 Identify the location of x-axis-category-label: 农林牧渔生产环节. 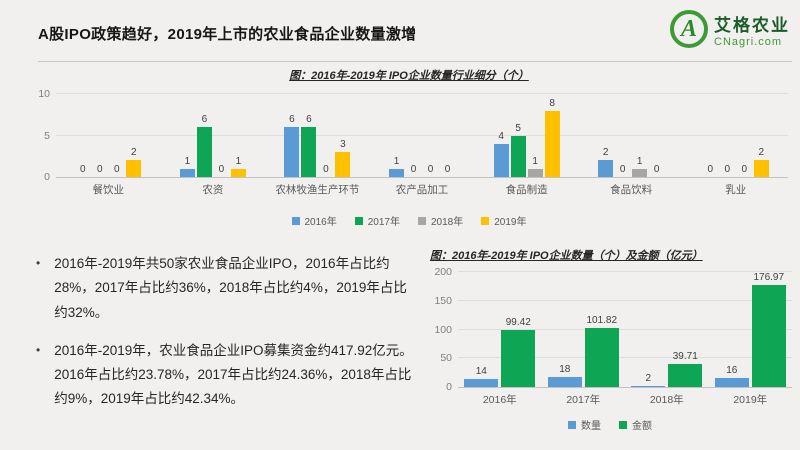
(317, 190).